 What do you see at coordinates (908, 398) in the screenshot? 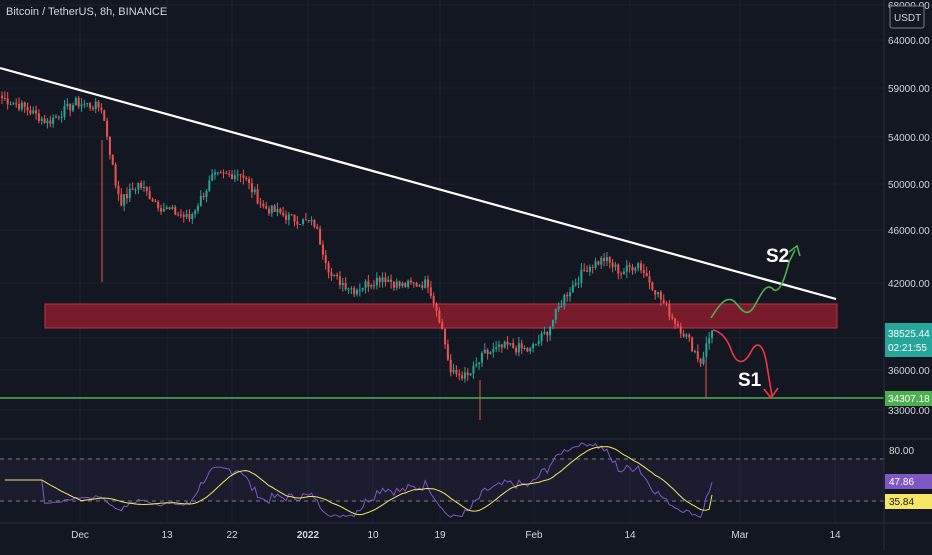
I see `support-price-badge` at bounding box center [908, 398].